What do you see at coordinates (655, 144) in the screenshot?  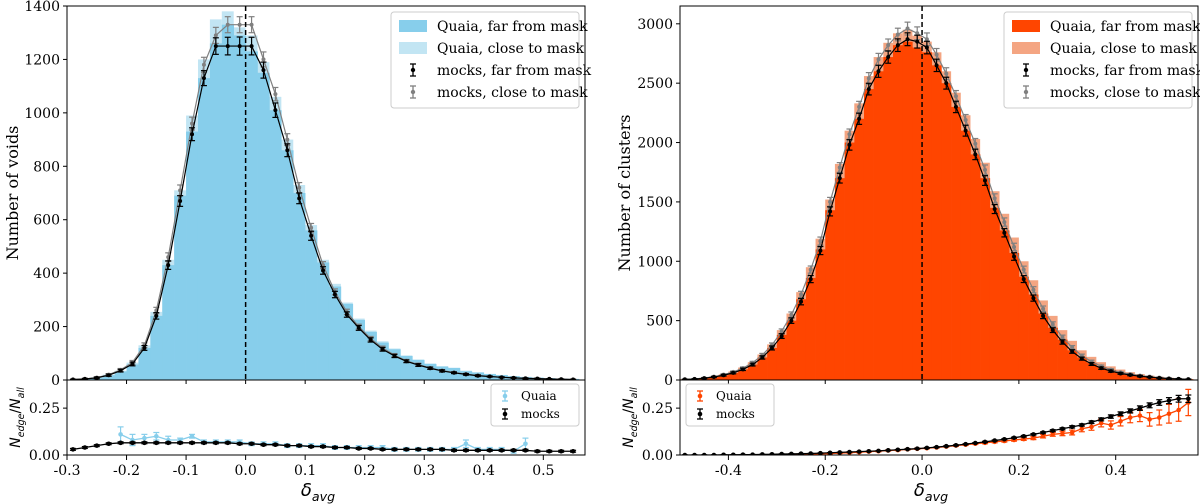 I see `y-tick-label: 2000` at bounding box center [655, 144].